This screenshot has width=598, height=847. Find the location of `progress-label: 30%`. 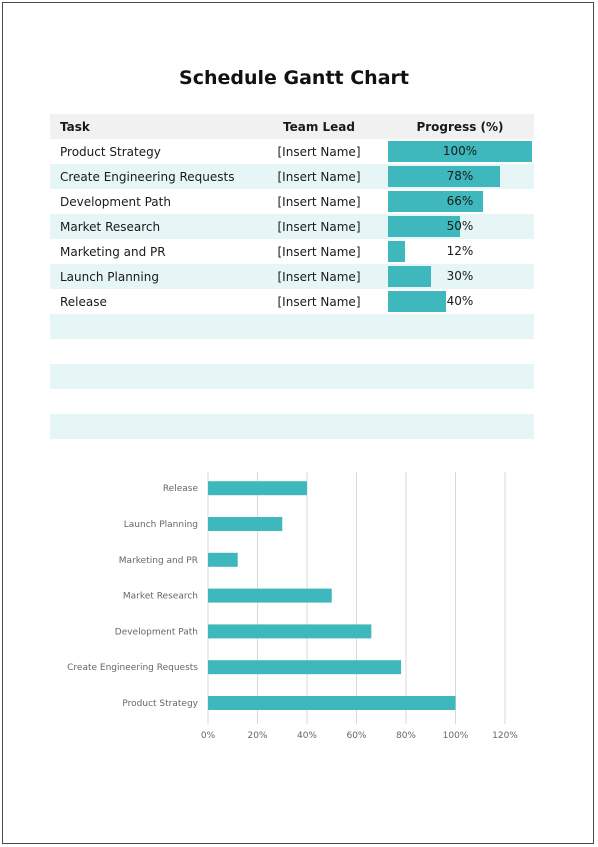

progress-label: 30% is located at coordinates (460, 276).